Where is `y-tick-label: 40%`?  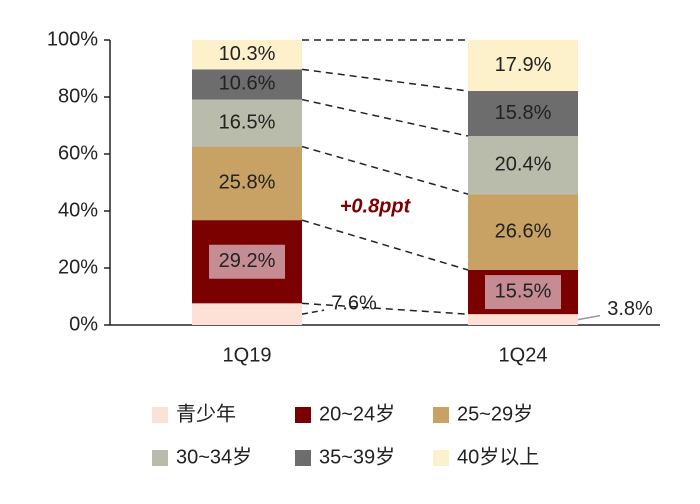 y-tick-label: 40% is located at coordinates (78, 210).